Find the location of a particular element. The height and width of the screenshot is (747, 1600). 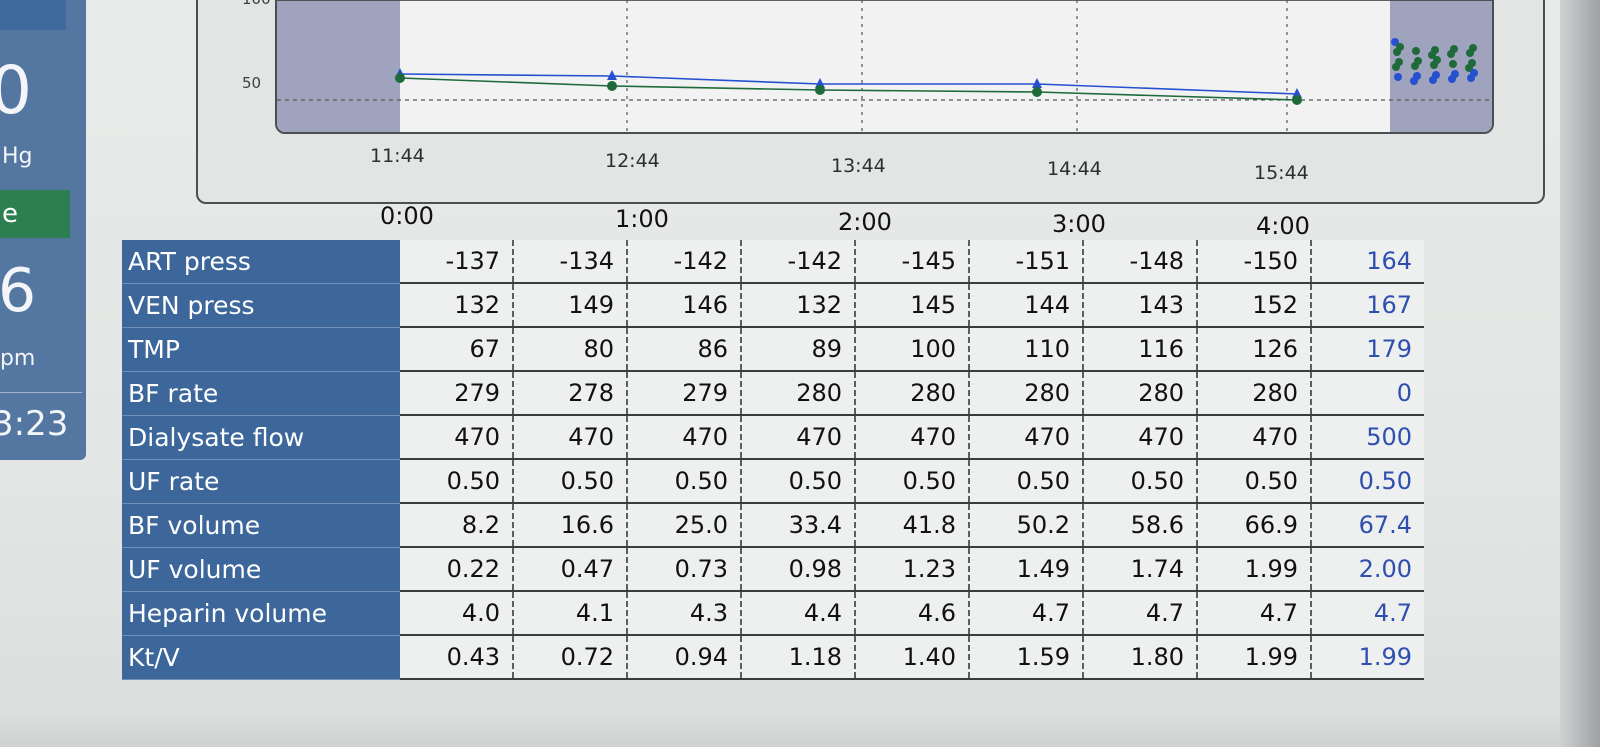

table-cell: 4.3 is located at coordinates (684, 613).